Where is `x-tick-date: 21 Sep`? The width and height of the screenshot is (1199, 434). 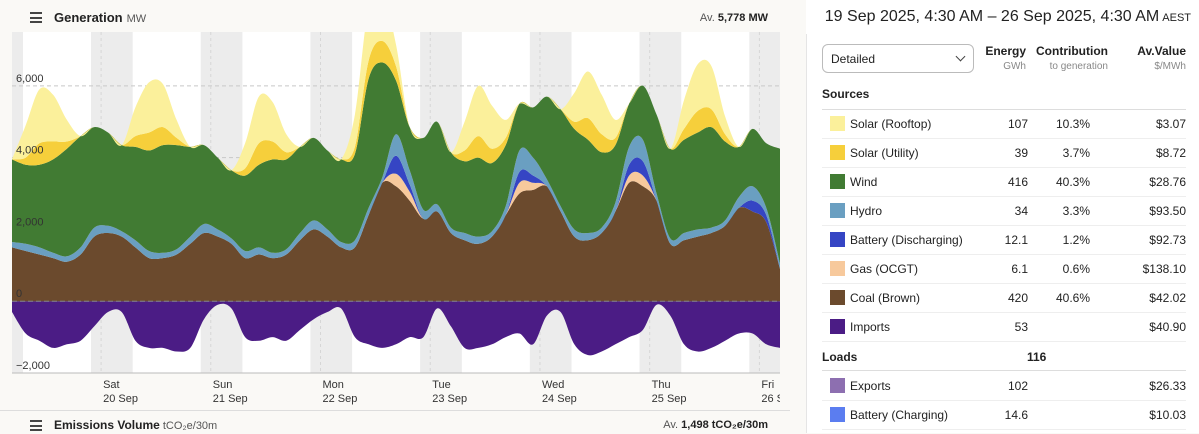 x-tick-date: 21 Sep is located at coordinates (230, 399).